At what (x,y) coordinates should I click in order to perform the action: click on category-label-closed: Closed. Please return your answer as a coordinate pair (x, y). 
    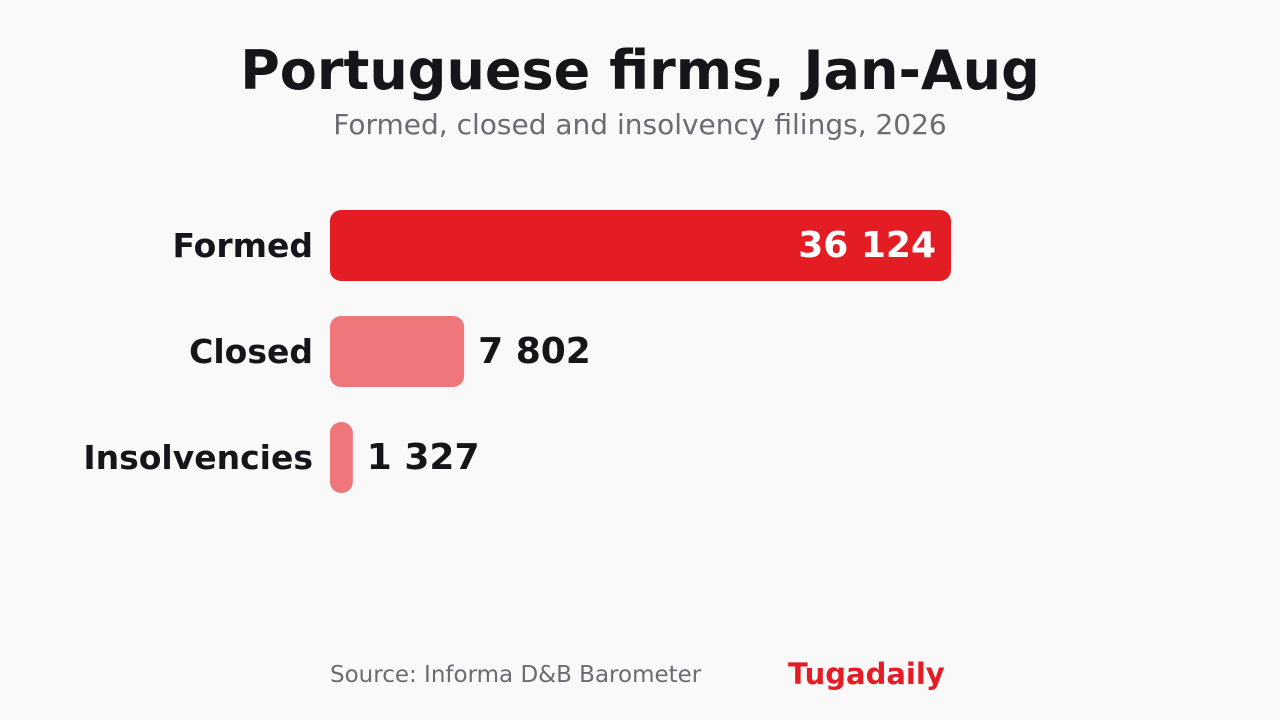
    Looking at the image, I should click on (251, 351).